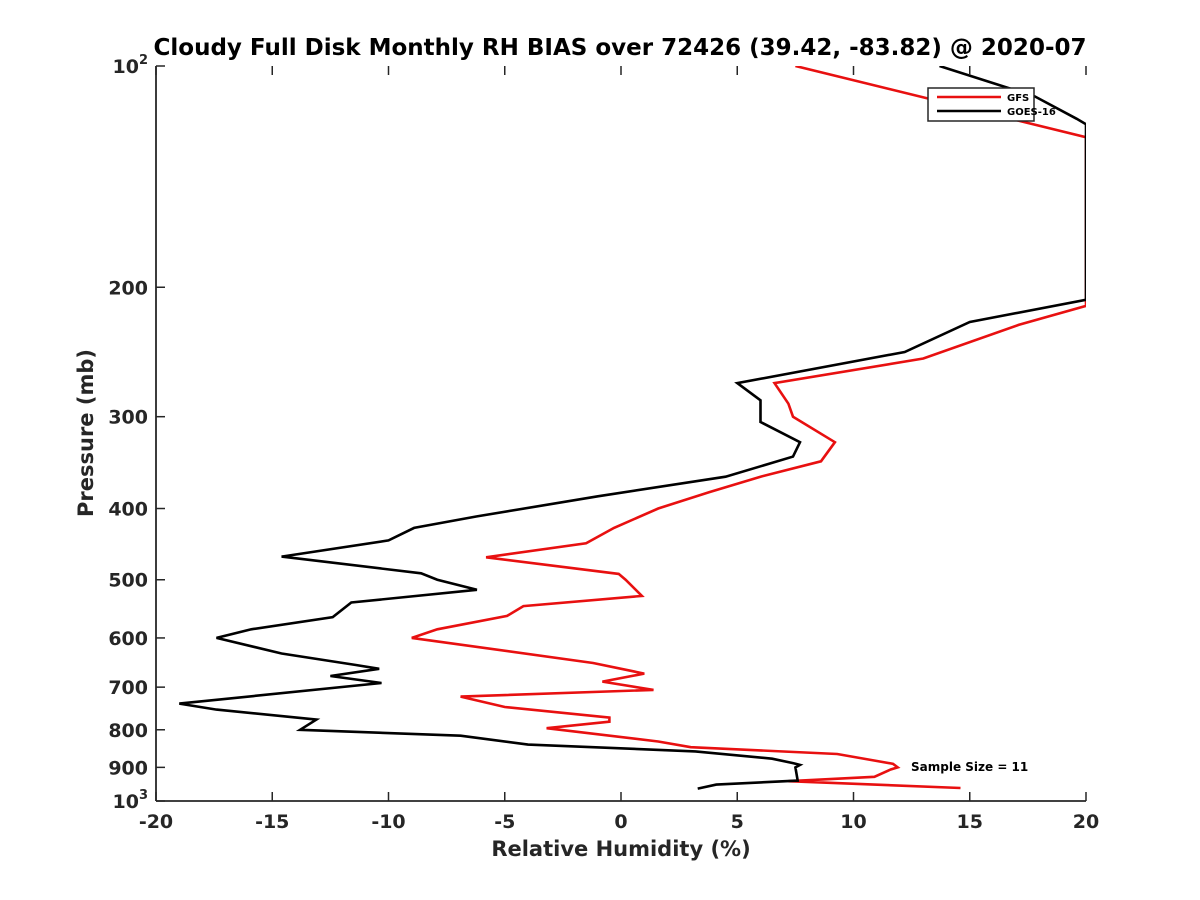 Image resolution: width=1200 pixels, height=900 pixels. What do you see at coordinates (620, 822) in the screenshot?
I see `x-tick-label: 0` at bounding box center [620, 822].